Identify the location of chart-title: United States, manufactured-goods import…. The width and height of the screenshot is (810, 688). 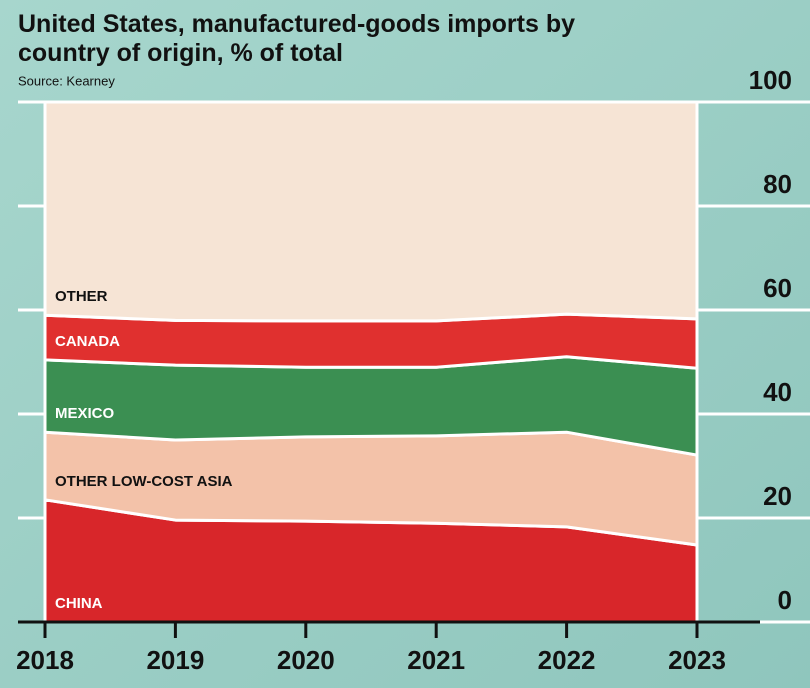
(297, 38).